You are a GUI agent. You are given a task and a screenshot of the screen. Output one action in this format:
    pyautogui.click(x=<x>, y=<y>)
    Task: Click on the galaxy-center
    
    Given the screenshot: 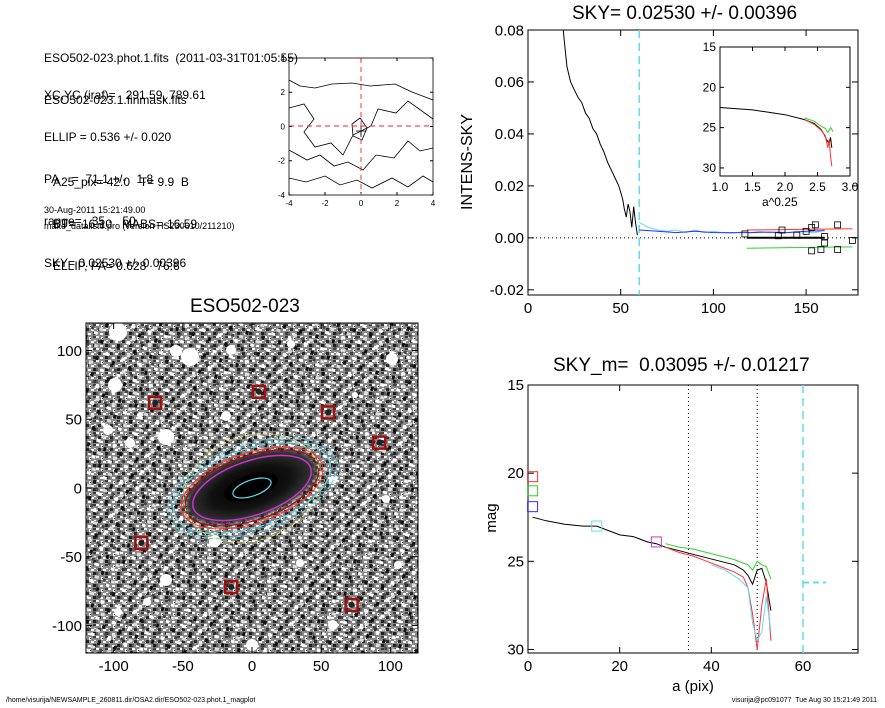 What is the action you would take?
    pyautogui.click(x=251, y=487)
    